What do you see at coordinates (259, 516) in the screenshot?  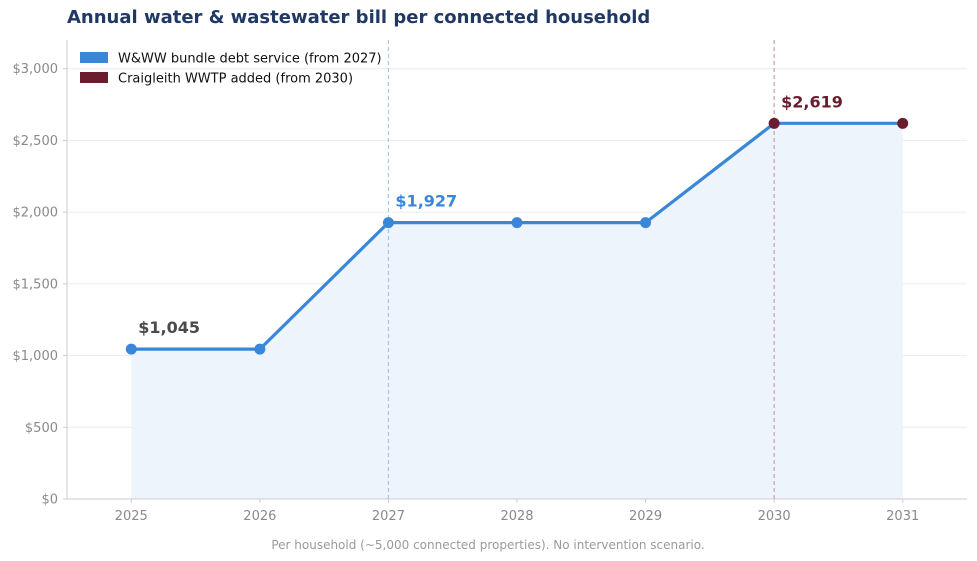 I see `x-tick-label: 2026` at bounding box center [259, 516].